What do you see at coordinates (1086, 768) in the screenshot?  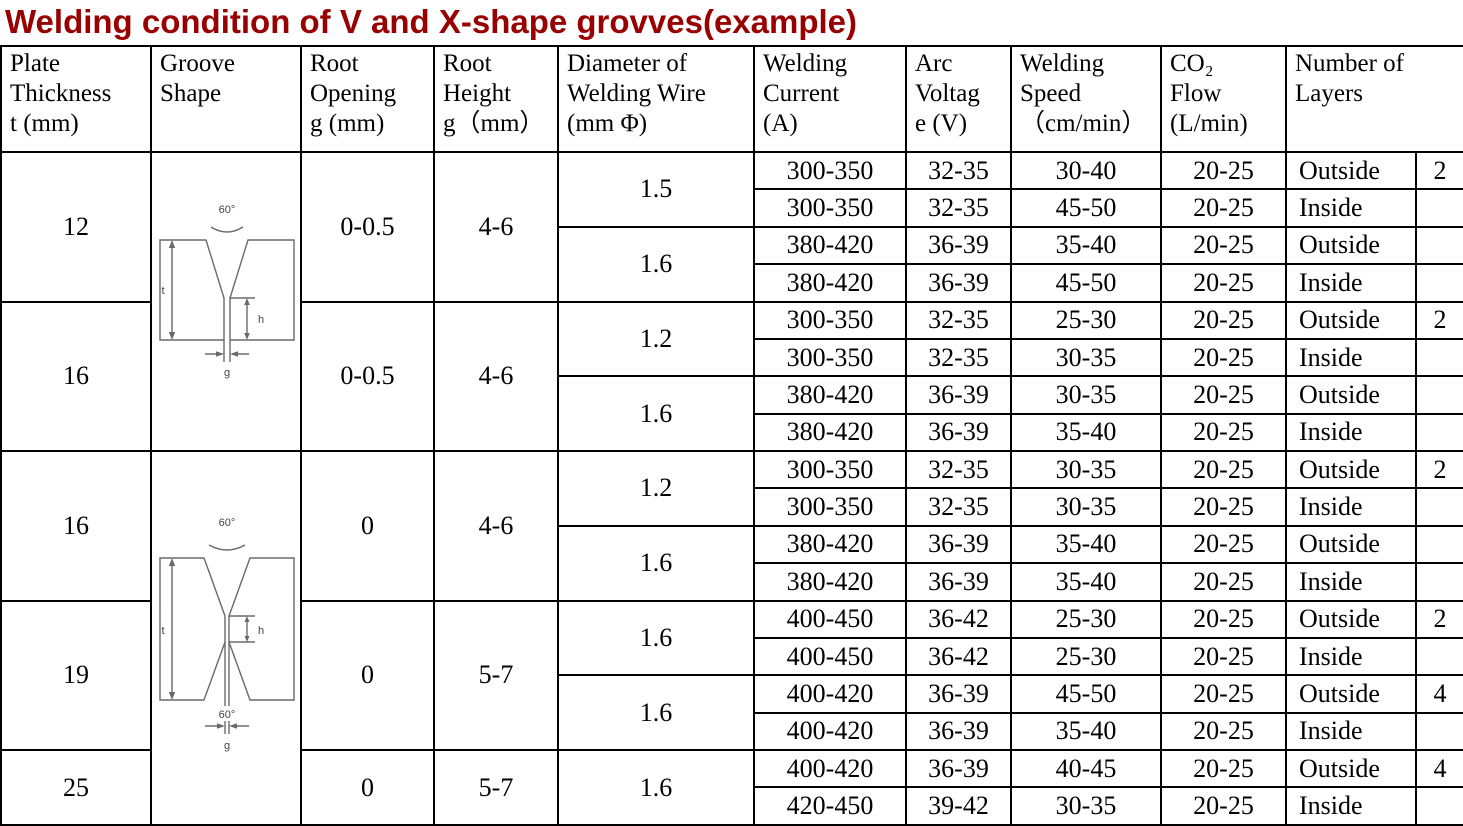 I see `cell-welding-speed: 40-45` at bounding box center [1086, 768].